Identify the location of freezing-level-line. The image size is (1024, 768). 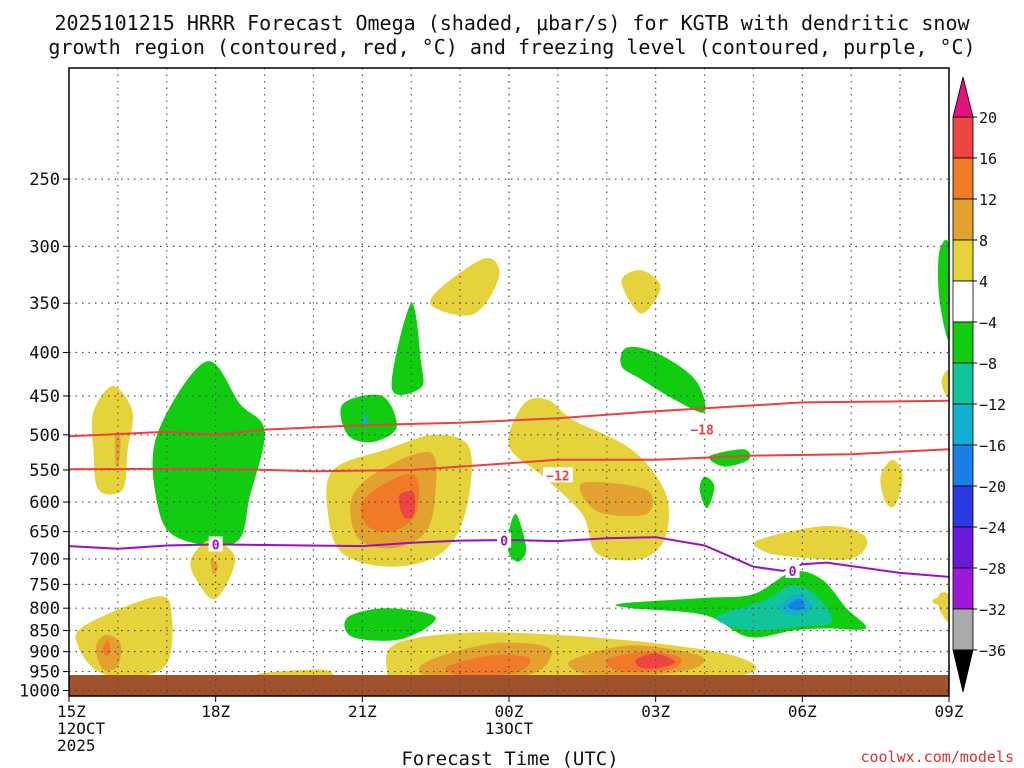
(509, 557).